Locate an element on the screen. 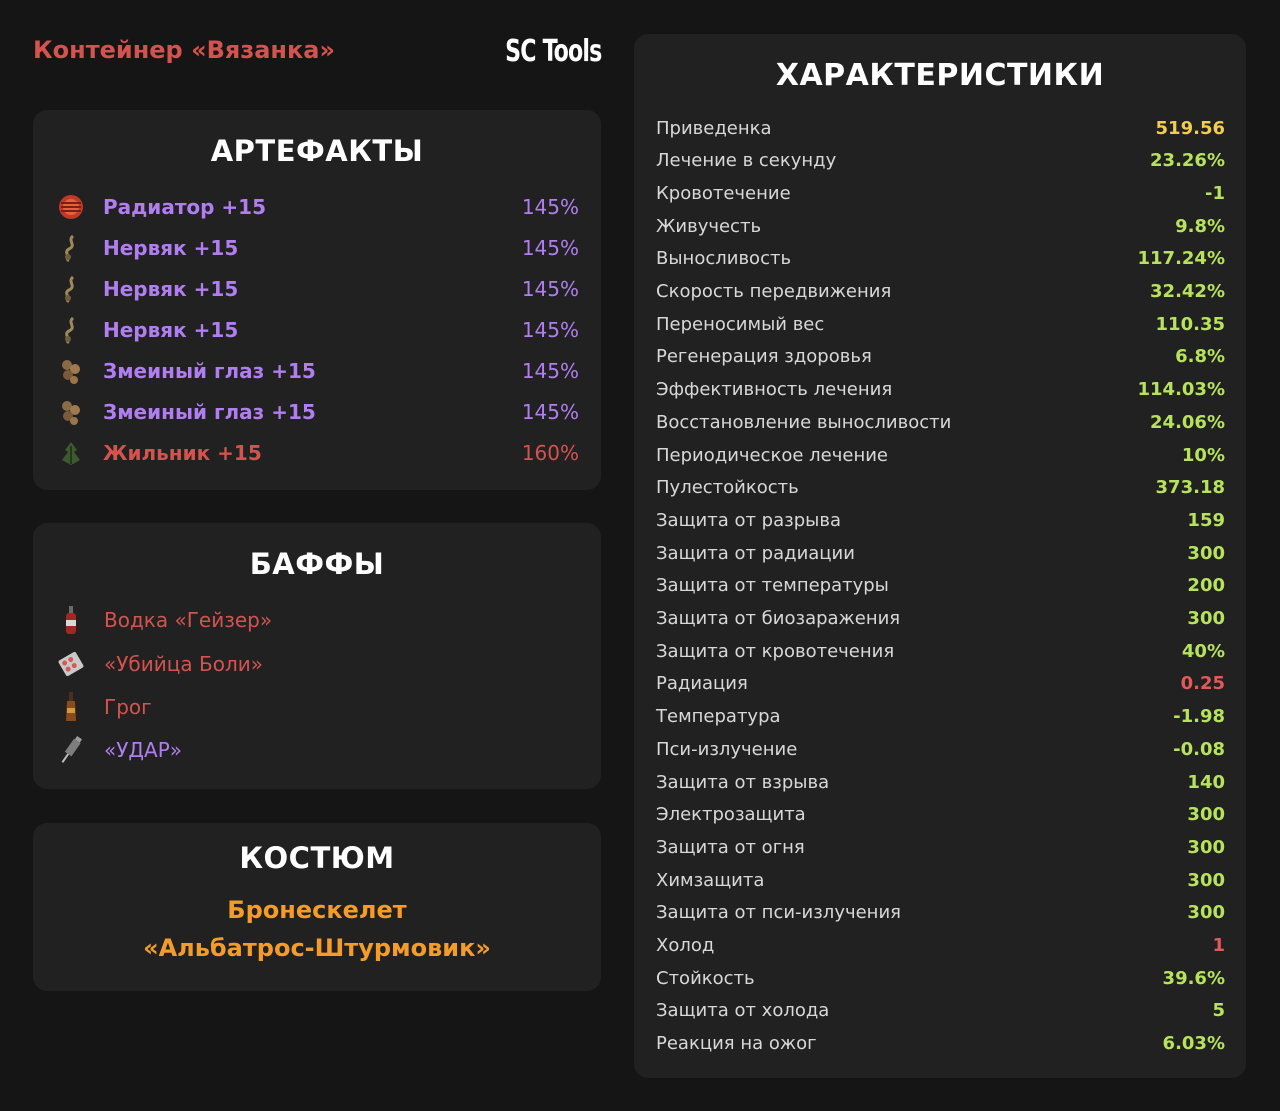 The height and width of the screenshot is (1111, 1280). stat-value: 0.25 is located at coordinates (1202, 684).